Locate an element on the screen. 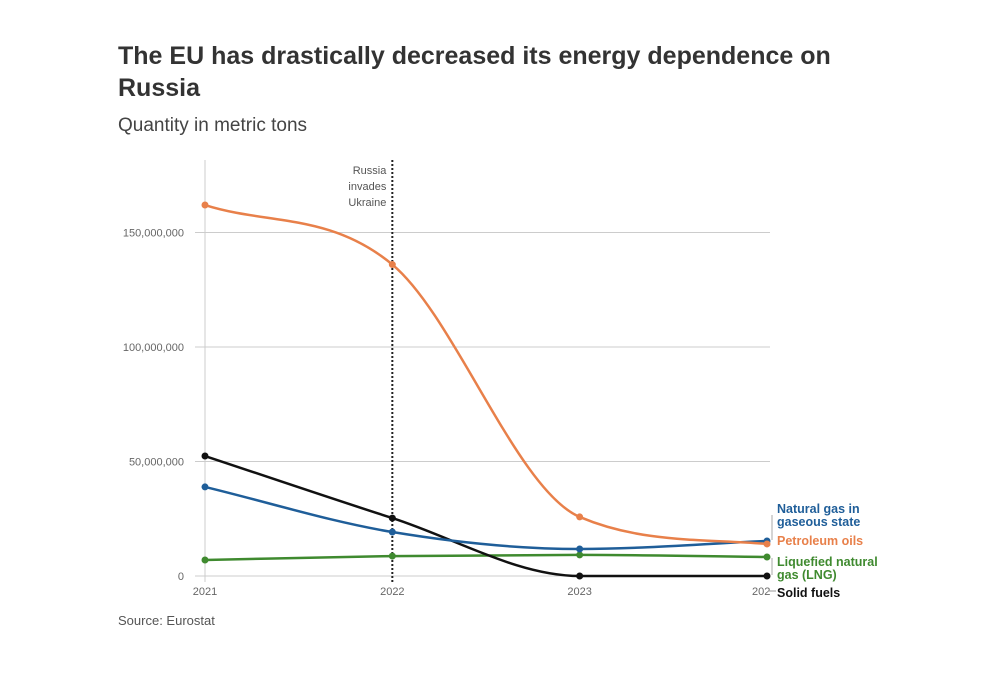 Image resolution: width=1000 pixels, height=684 pixels. y-tick-label: 0 is located at coordinates (181, 577).